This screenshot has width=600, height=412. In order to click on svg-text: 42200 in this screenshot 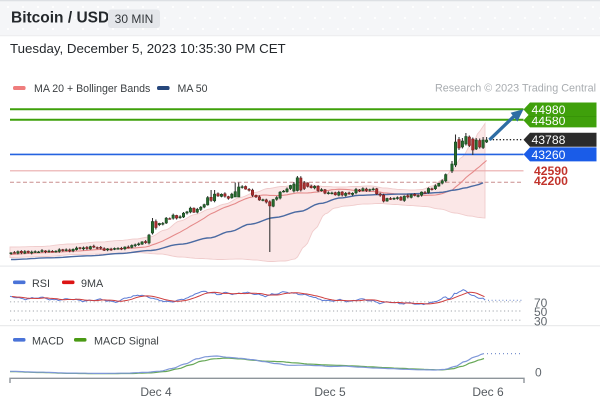, I will do `click(551, 181)`.